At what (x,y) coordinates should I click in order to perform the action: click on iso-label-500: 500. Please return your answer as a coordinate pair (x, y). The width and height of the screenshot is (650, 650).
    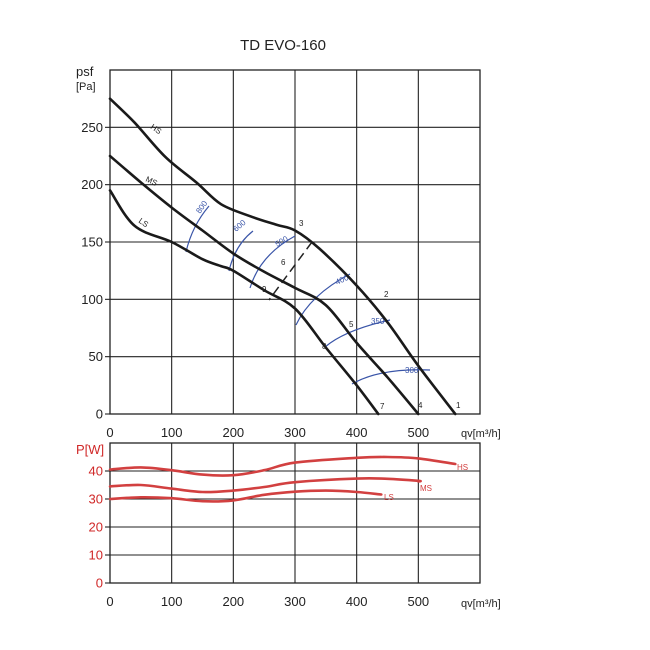
    Looking at the image, I should click on (282, 241).